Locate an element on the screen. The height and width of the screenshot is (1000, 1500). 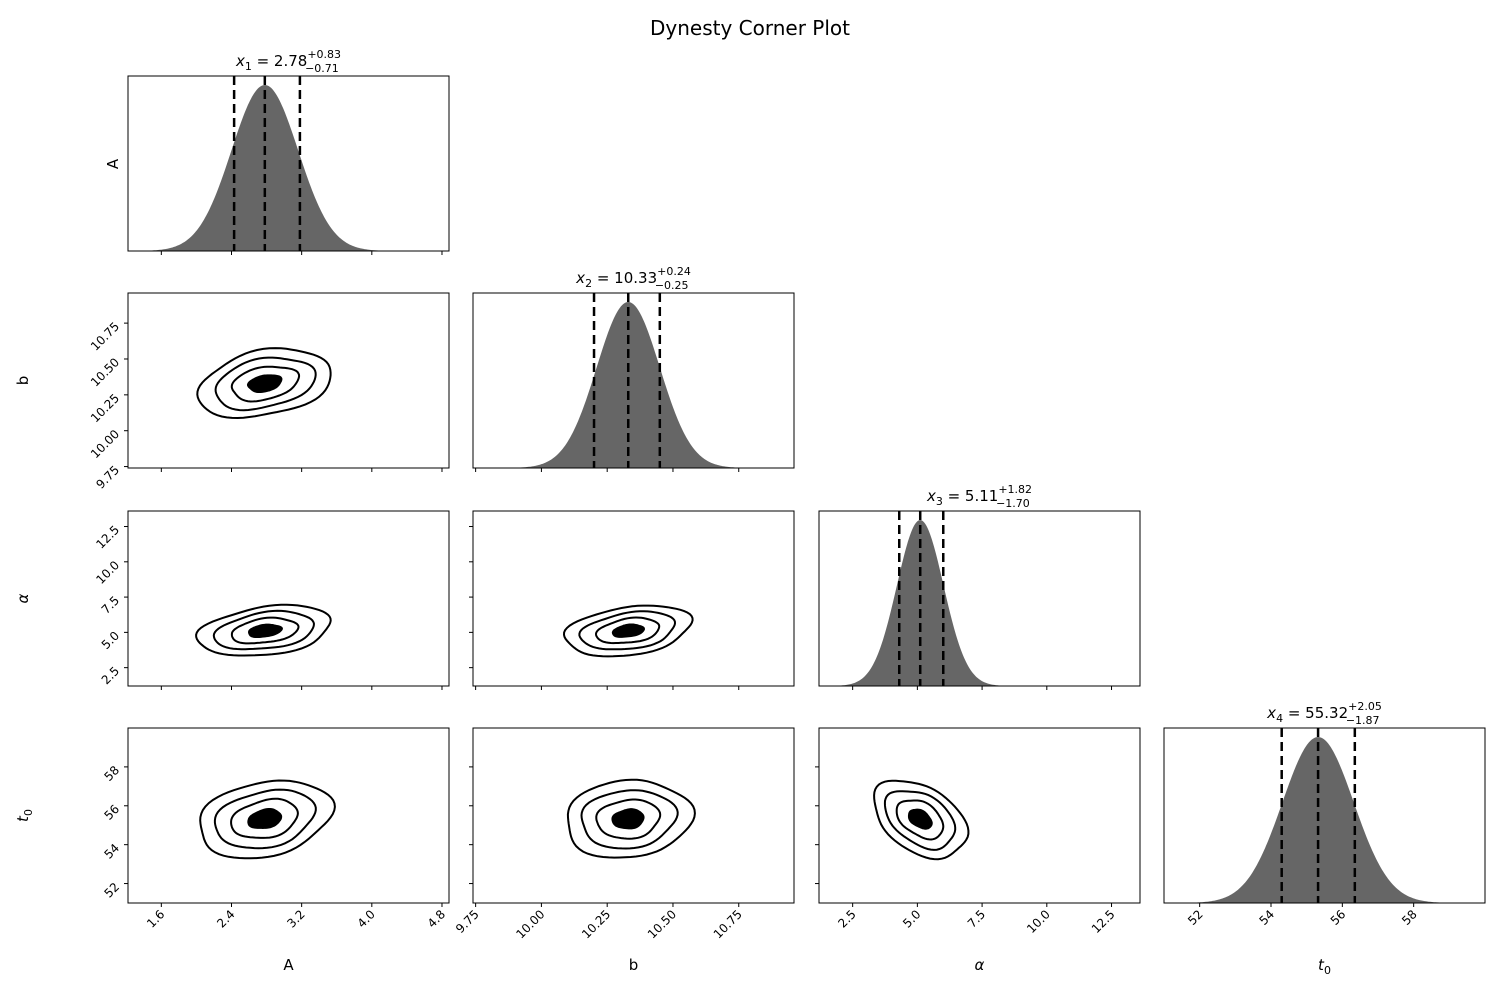
title-value: = 5.11 is located at coordinates (971, 496).